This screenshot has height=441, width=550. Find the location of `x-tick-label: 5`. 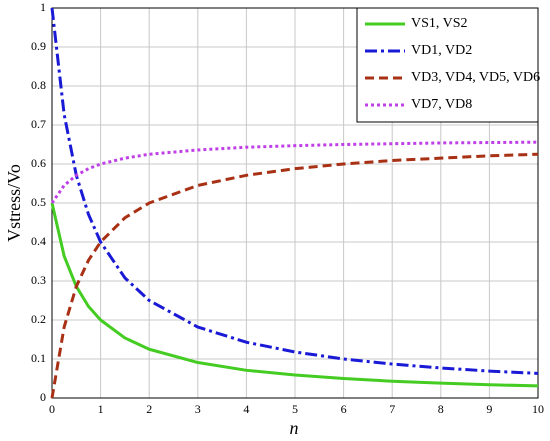

x-tick-label: 5 is located at coordinates (295, 409).